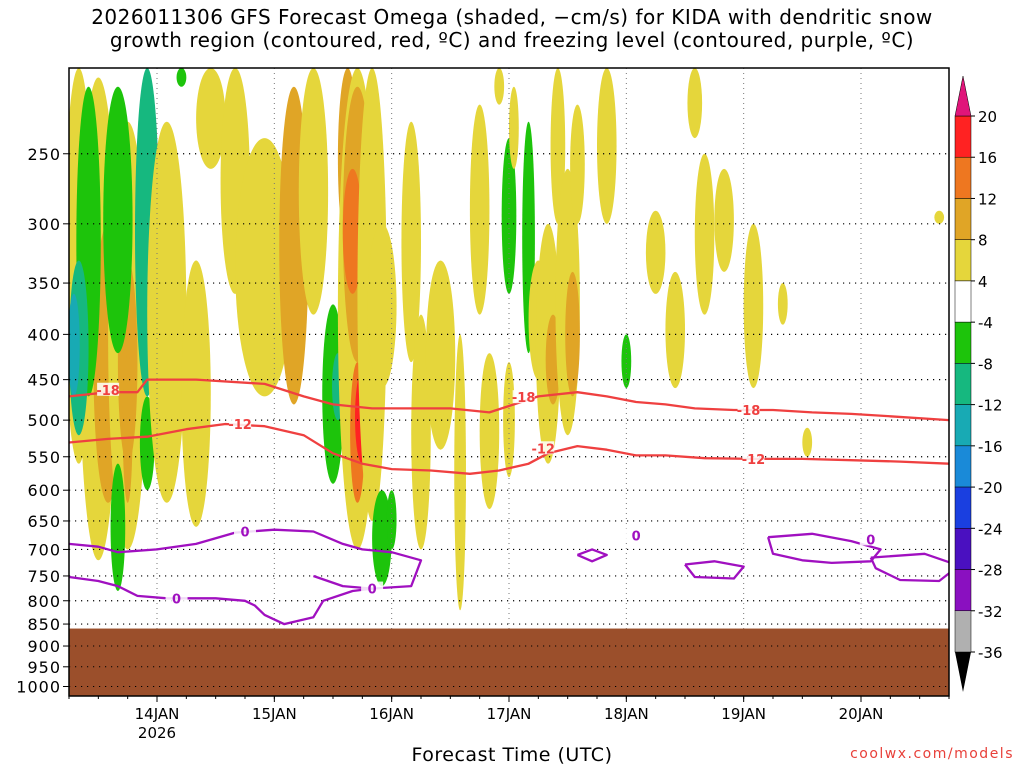 This screenshot has height=768, width=1024. I want to click on colorbar-label: 8, so click(983, 241).